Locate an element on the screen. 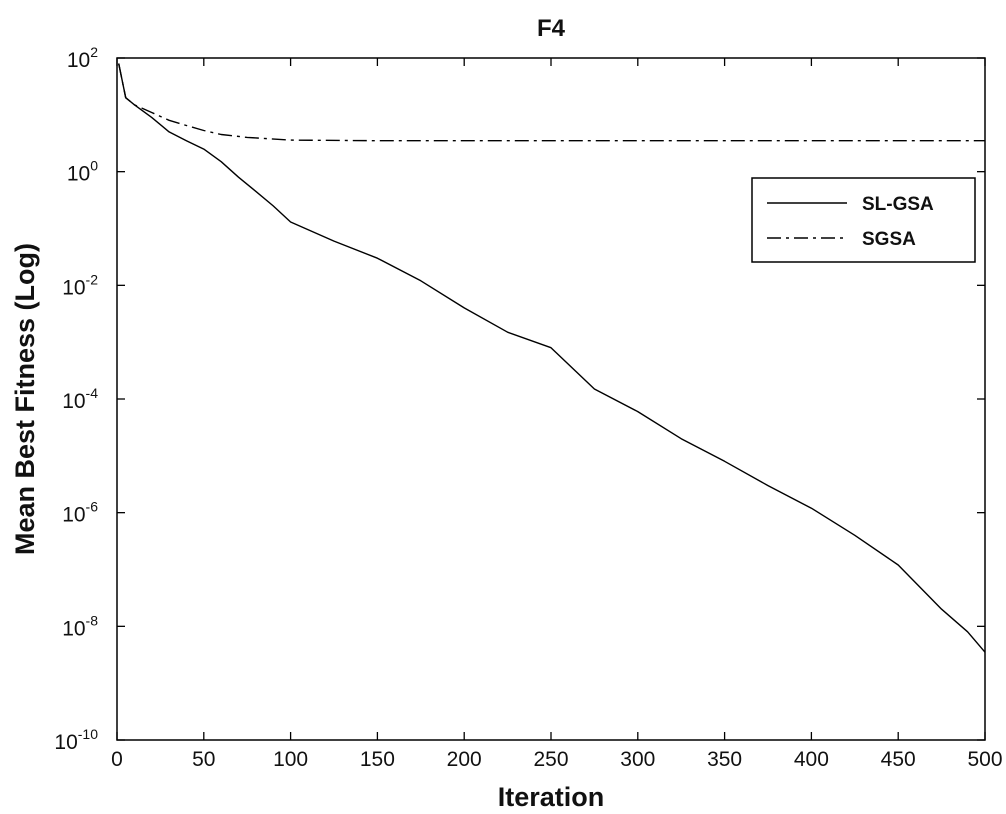  x-tick-label: 300 is located at coordinates (637, 759).